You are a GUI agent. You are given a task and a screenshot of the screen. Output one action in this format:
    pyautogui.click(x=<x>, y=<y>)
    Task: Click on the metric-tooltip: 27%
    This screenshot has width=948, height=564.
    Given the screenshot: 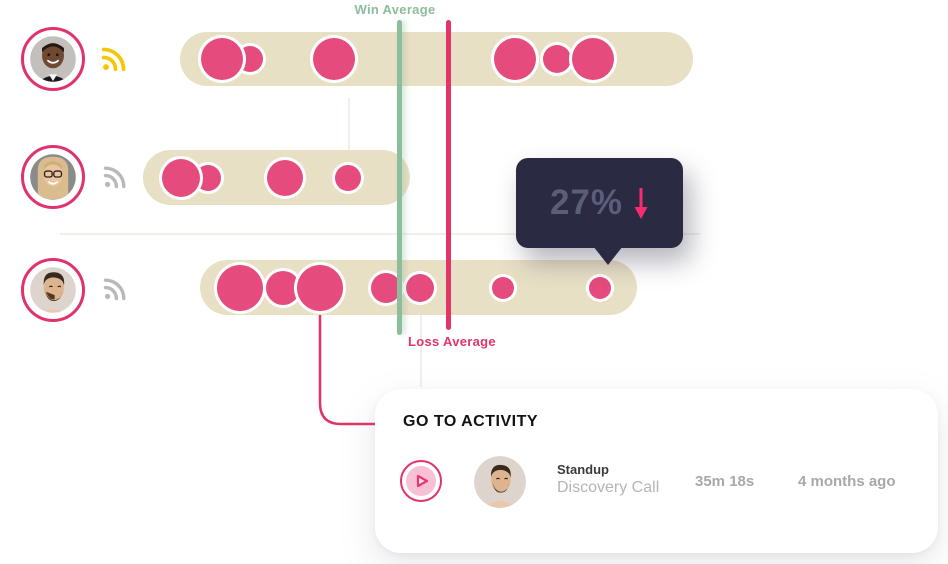 What is the action you would take?
    pyautogui.click(x=599, y=211)
    